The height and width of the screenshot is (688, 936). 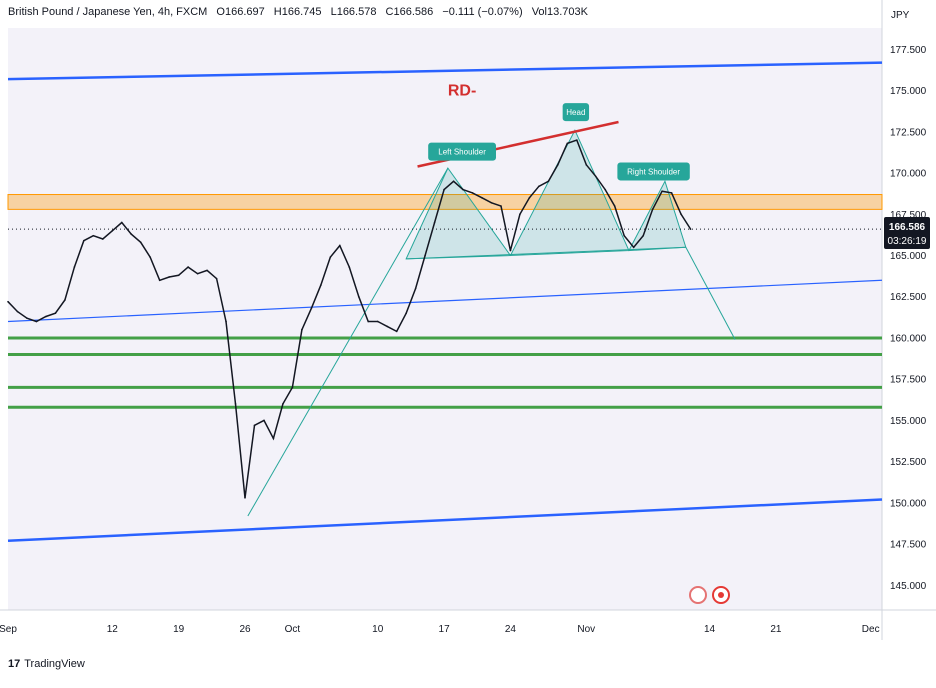 What do you see at coordinates (240, 12) in the screenshot?
I see `open-value: O166.697` at bounding box center [240, 12].